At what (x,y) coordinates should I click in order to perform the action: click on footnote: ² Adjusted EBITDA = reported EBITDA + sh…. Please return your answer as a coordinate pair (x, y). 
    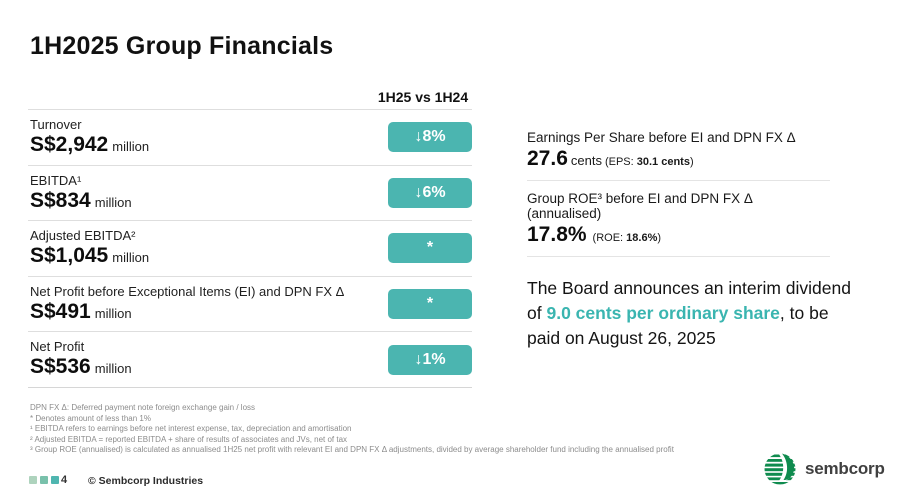
    Looking at the image, I should click on (189, 439).